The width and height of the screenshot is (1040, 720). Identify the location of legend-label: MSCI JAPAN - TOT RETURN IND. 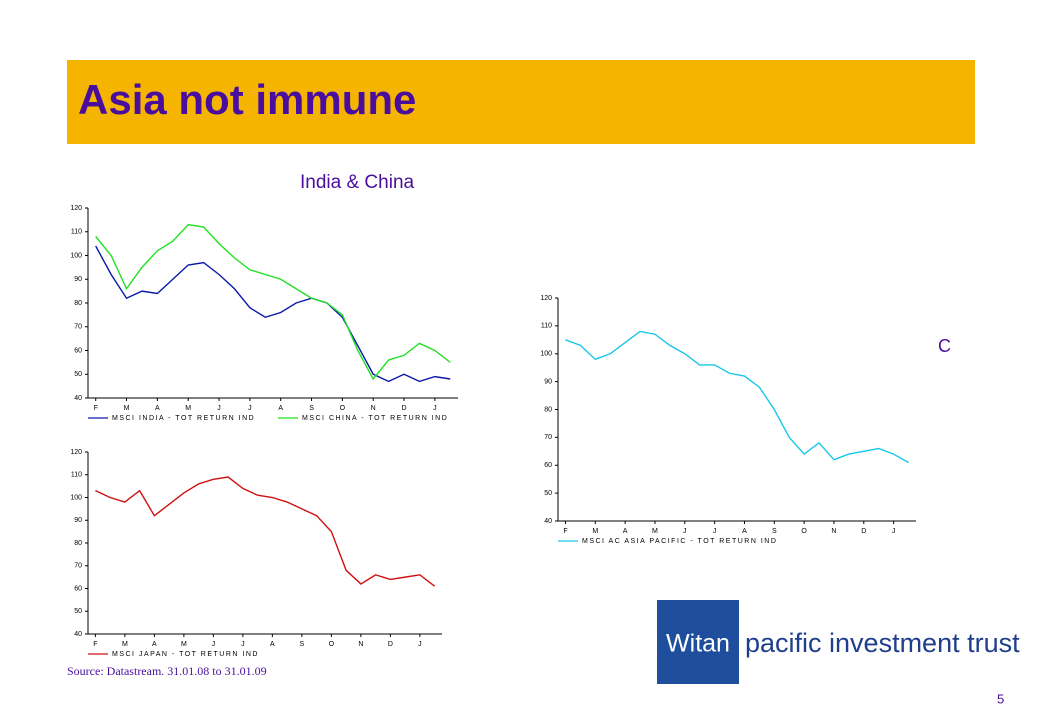
(185, 654).